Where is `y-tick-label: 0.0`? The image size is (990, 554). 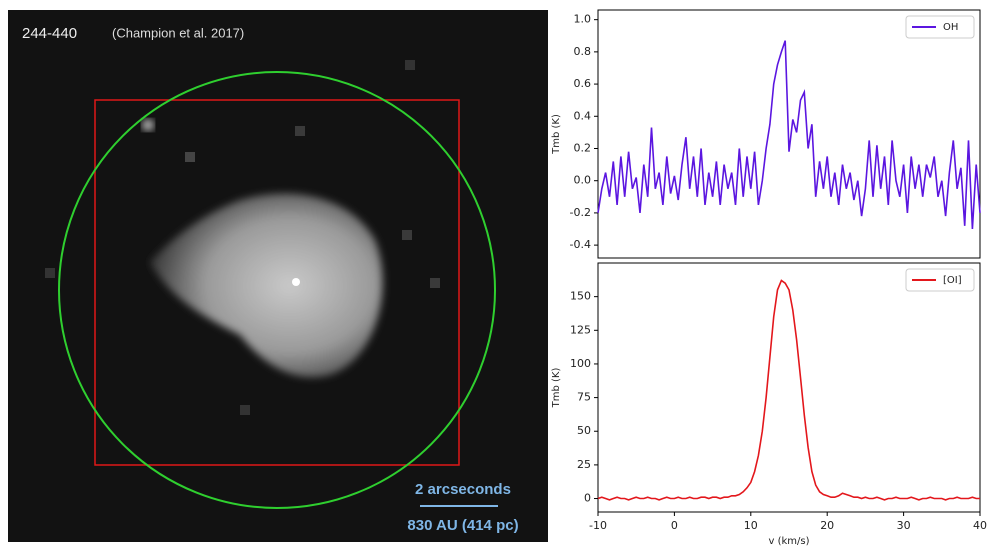
y-tick-label: 0.0 is located at coordinates (583, 180).